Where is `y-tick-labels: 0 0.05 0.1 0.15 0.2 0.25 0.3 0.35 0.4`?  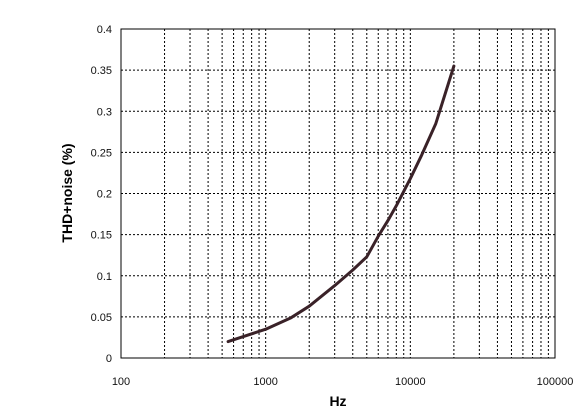
y-tick-labels: 0 0.05 0.1 0.15 0.2 0.25 0.3 0.35 0.4 is located at coordinates (101, 194).